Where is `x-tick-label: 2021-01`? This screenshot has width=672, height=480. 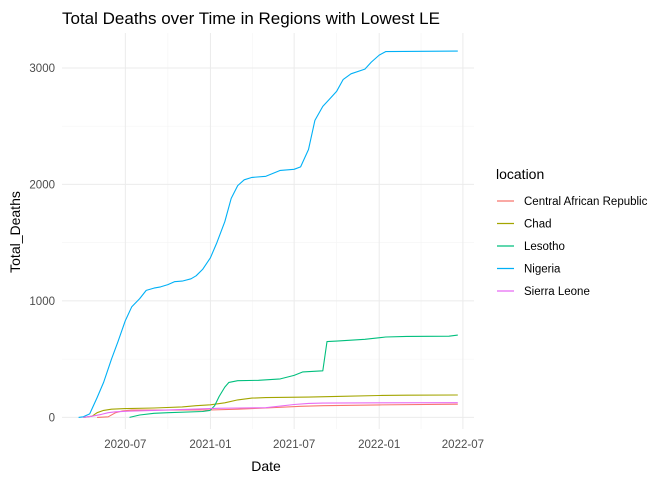 x-tick-label: 2021-01 is located at coordinates (210, 445).